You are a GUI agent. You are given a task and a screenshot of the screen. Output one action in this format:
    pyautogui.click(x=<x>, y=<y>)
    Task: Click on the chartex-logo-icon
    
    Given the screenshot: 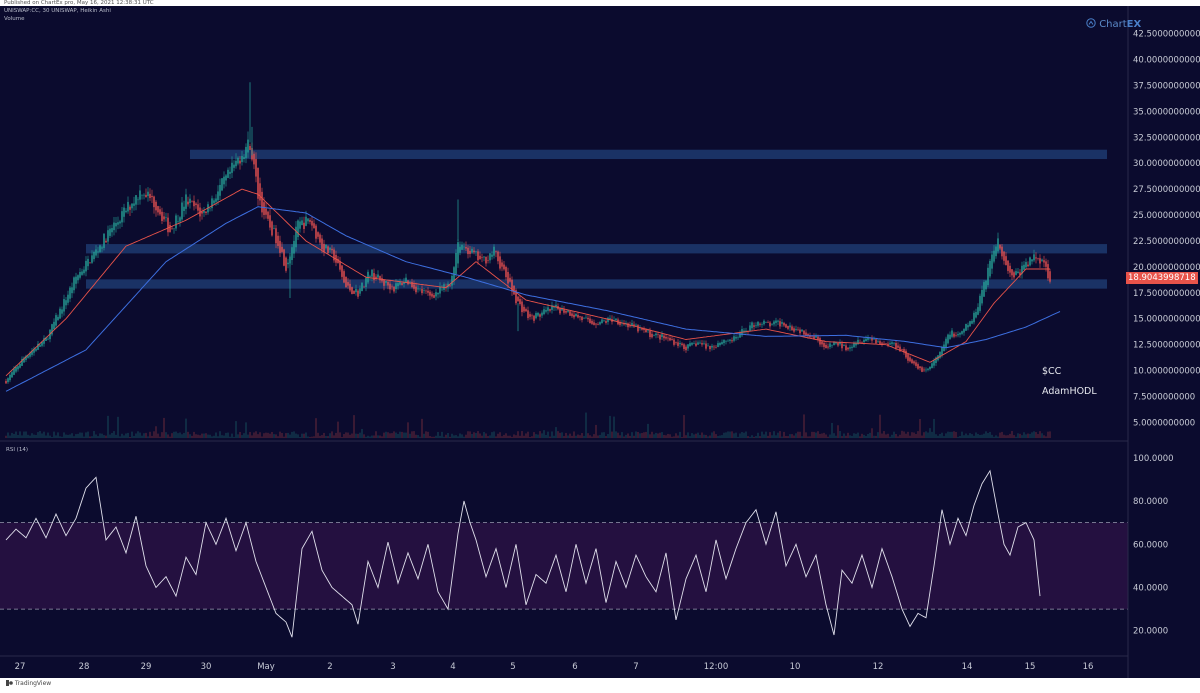 What is the action you would take?
    pyautogui.click(x=1091, y=23)
    